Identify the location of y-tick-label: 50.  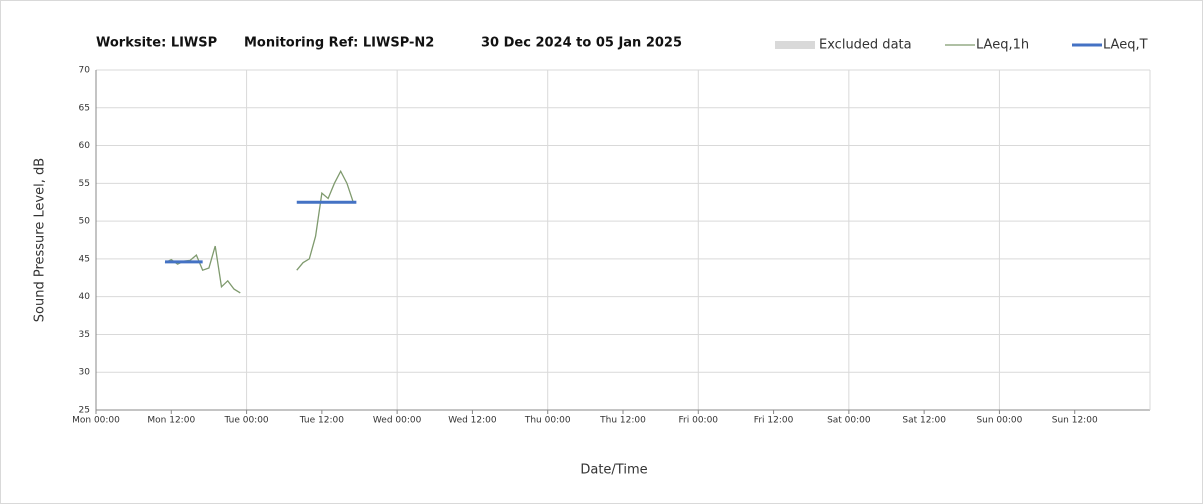
(85, 222).